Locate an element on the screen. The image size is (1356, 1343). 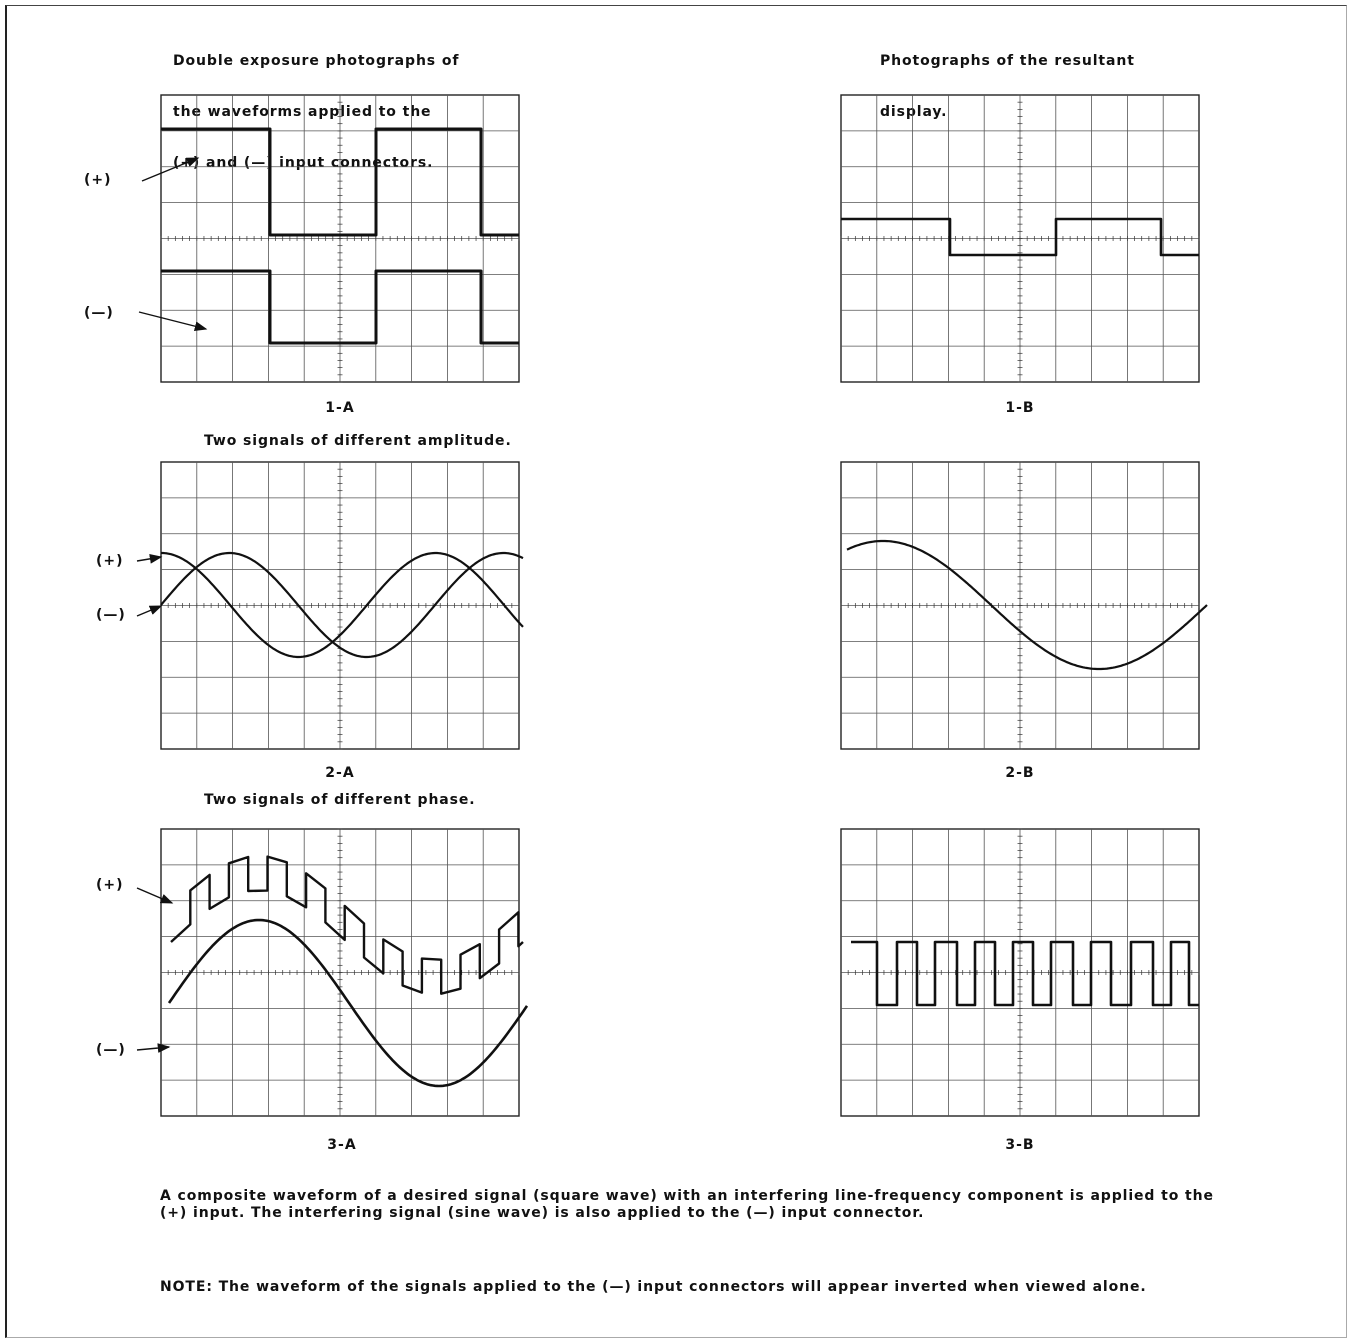
label-plus-2a: (+) is located at coordinates (110, 561).